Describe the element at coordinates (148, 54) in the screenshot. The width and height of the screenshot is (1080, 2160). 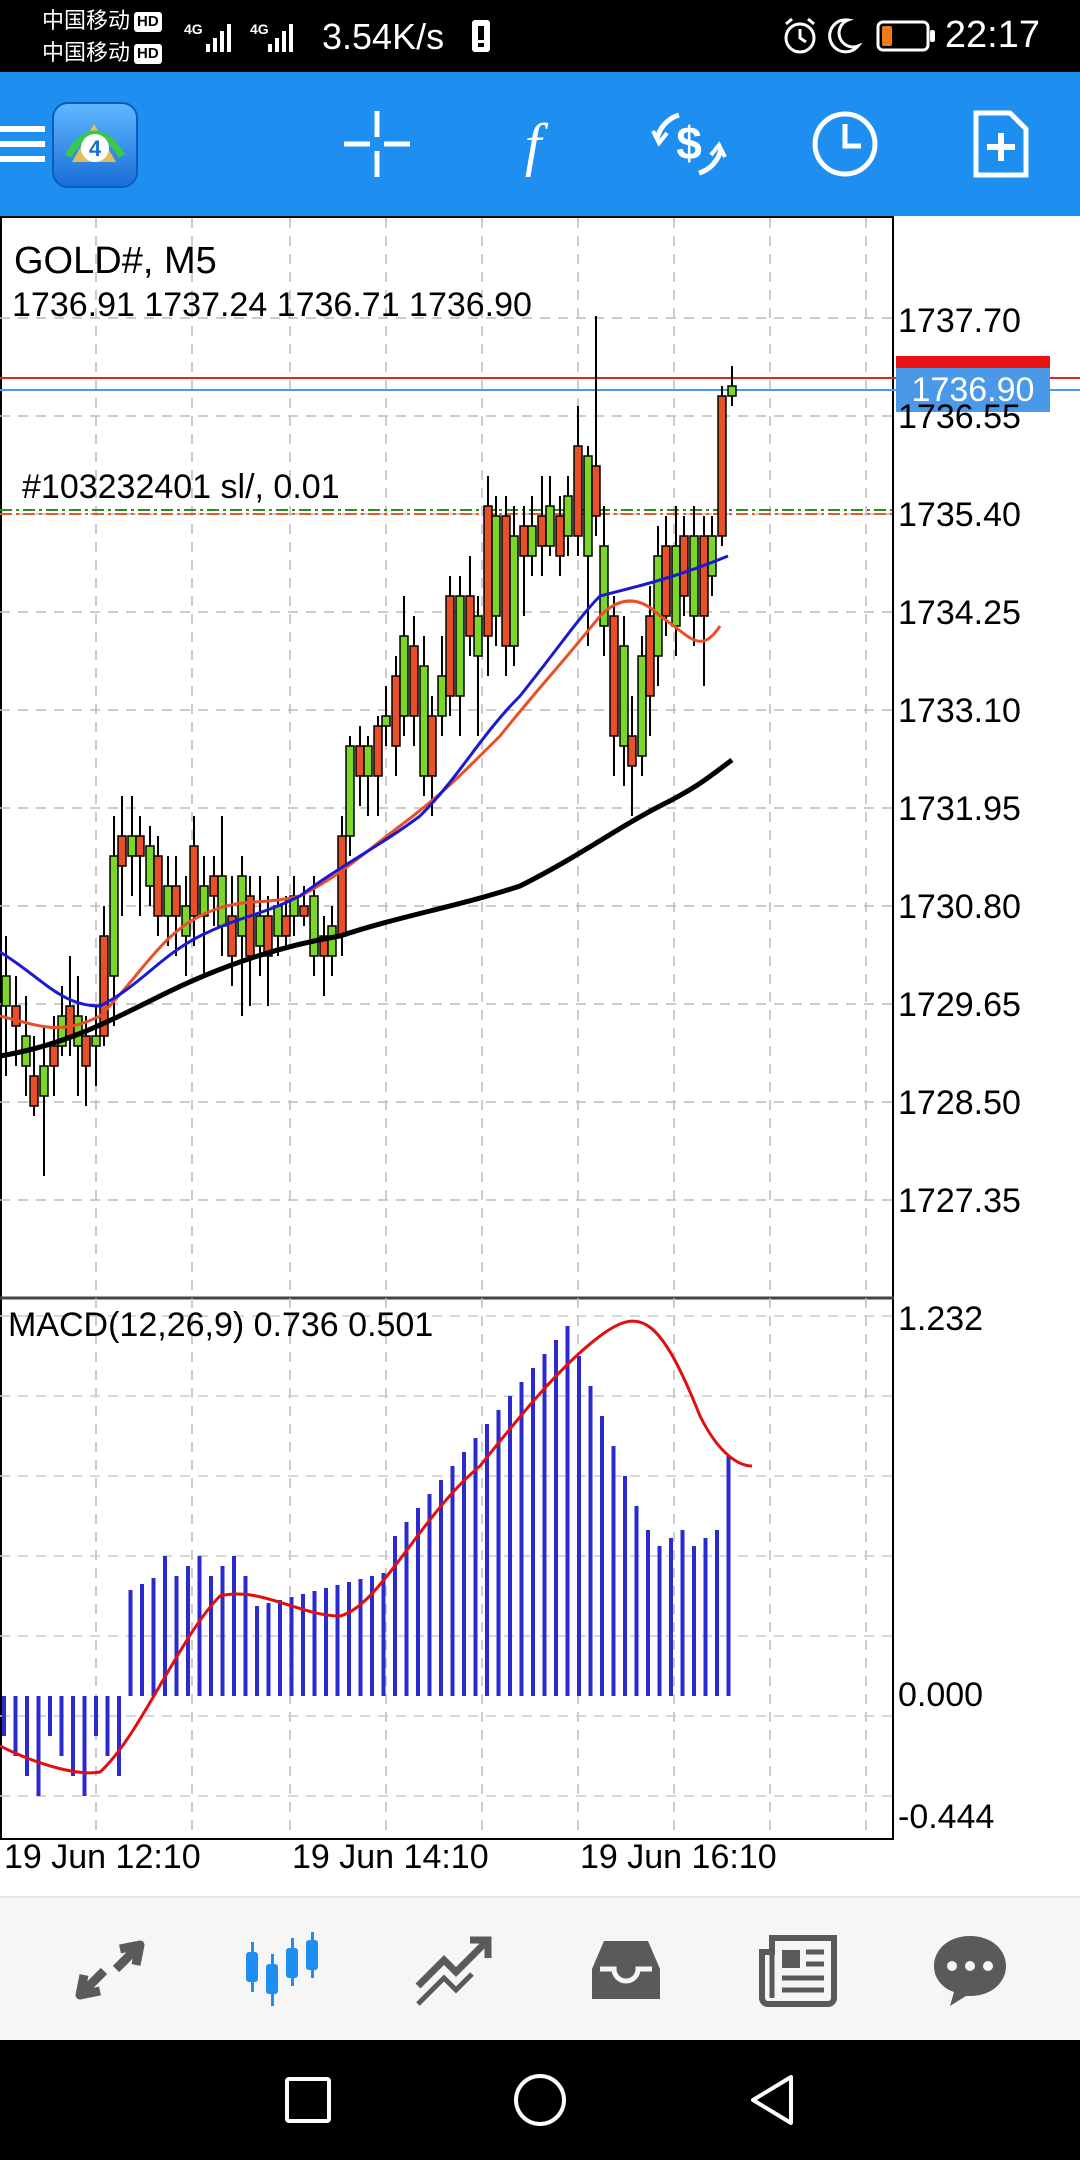
I see `hd-badge-2: HD` at that location.